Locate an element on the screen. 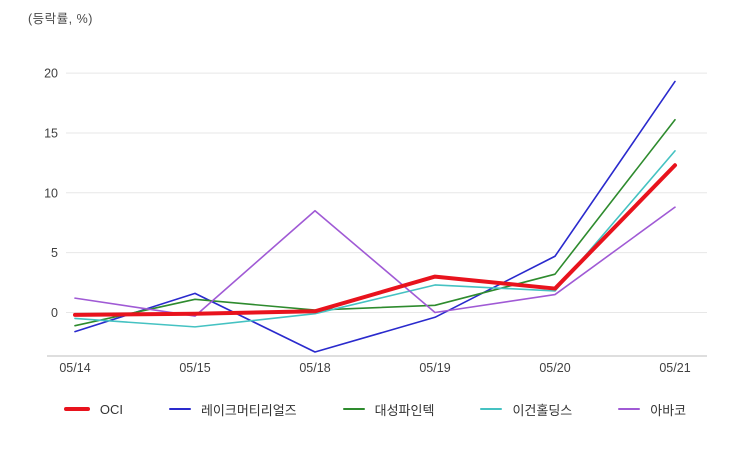  y-tick-label: 5 is located at coordinates (54, 253).